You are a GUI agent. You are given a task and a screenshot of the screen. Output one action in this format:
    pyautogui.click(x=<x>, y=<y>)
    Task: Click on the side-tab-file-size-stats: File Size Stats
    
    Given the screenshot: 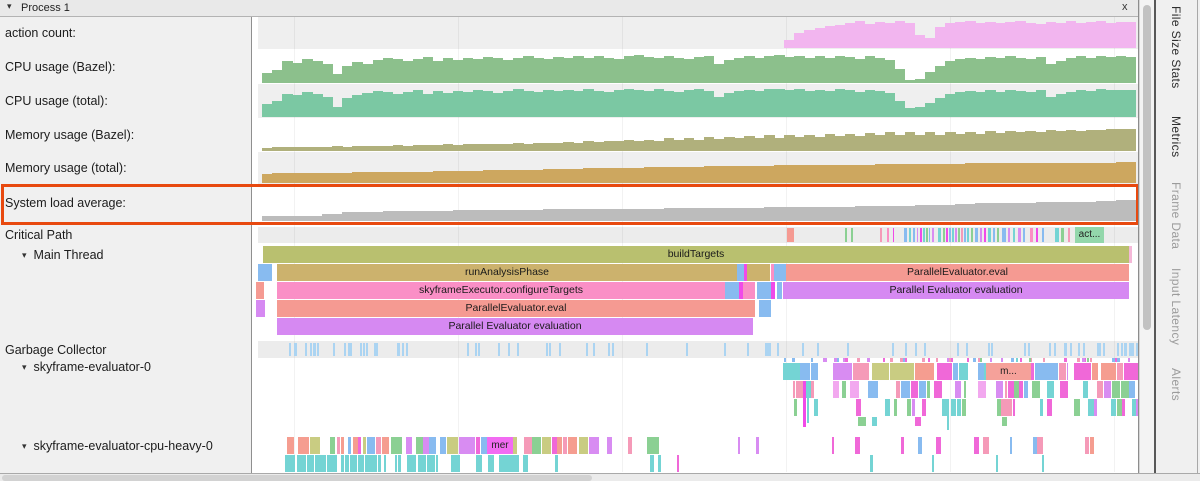 What is the action you would take?
    pyautogui.click(x=1176, y=47)
    